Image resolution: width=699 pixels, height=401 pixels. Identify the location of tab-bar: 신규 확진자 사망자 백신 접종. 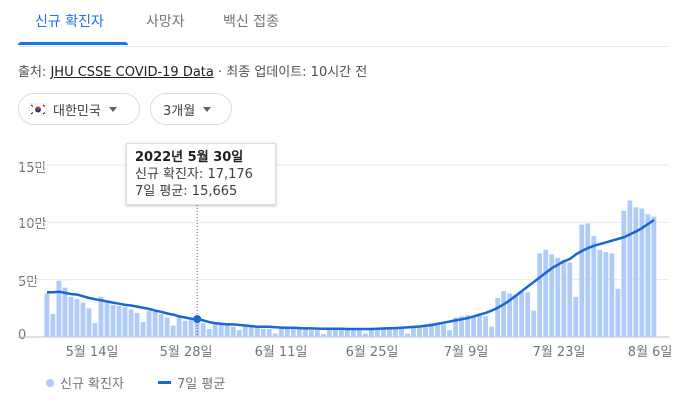
(343, 23).